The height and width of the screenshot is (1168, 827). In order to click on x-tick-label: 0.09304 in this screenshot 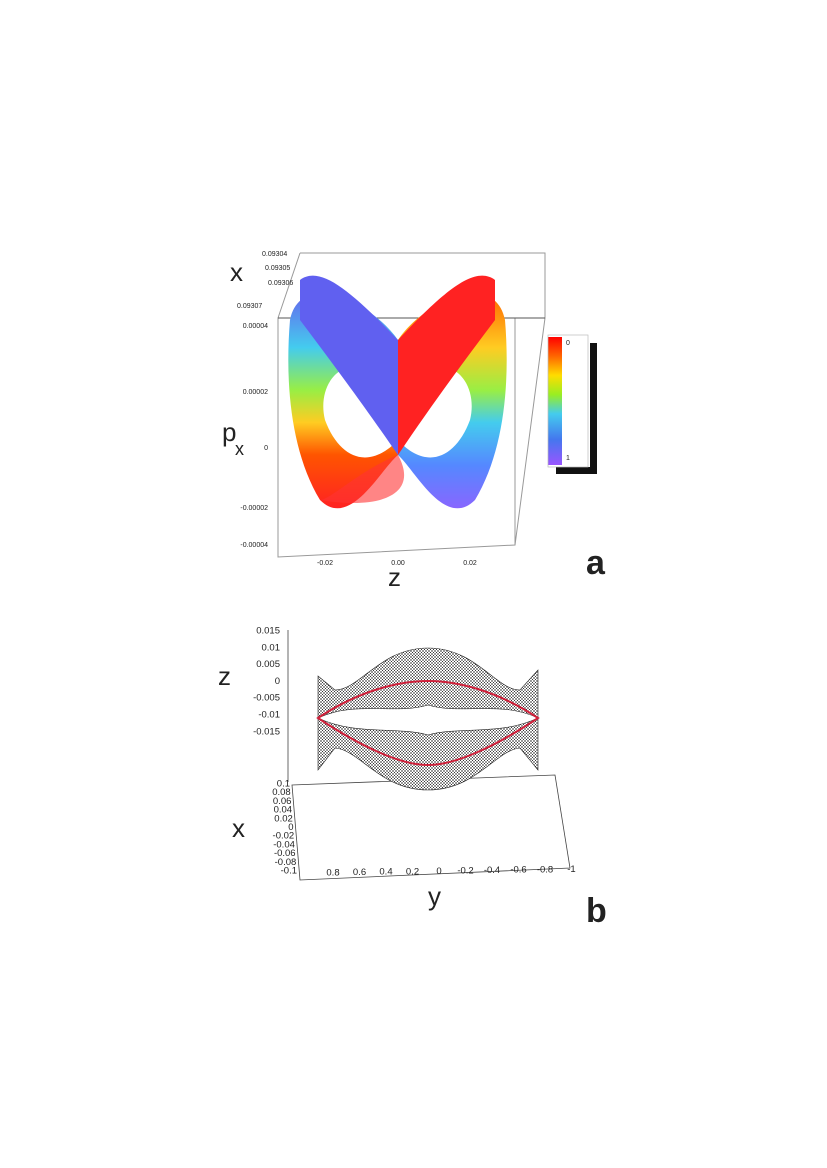, I will do `click(274, 254)`.